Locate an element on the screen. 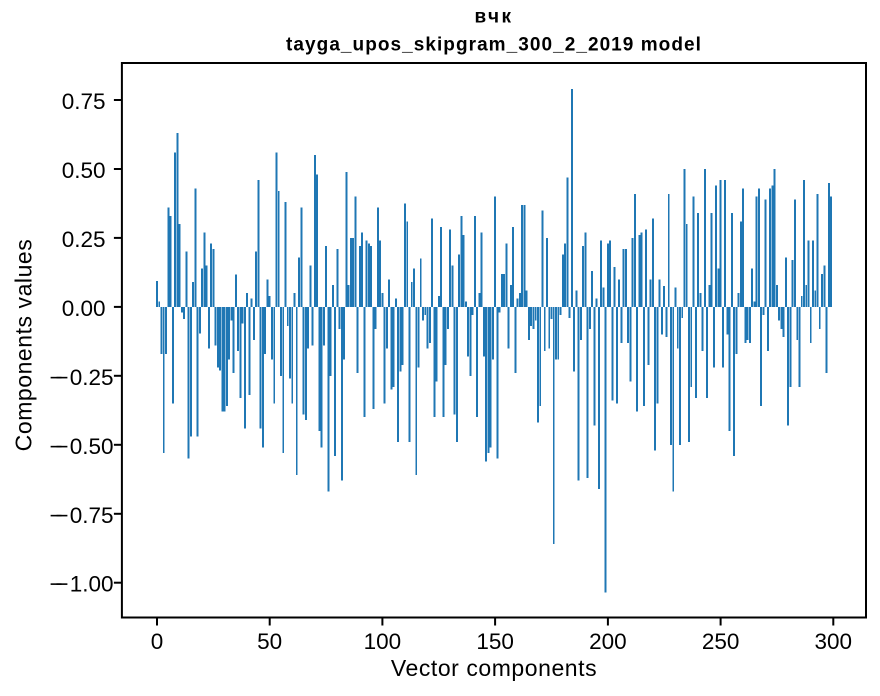 The height and width of the screenshot is (696, 880). svg-text: 0.50 is located at coordinates (84, 170).